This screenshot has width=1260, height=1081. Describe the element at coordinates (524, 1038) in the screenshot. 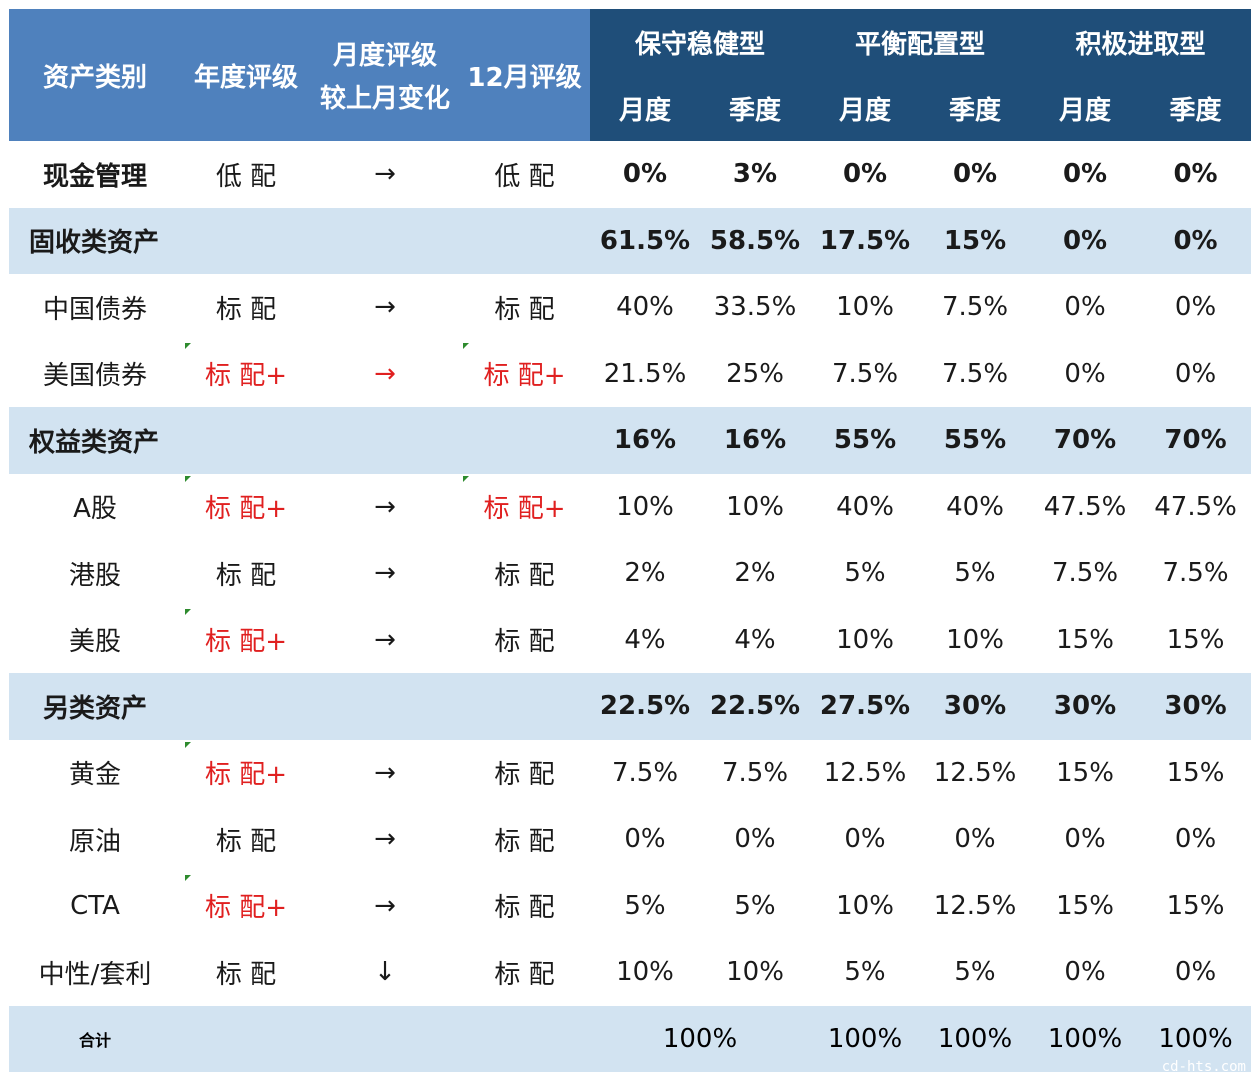

I see `empty-cell` at that location.